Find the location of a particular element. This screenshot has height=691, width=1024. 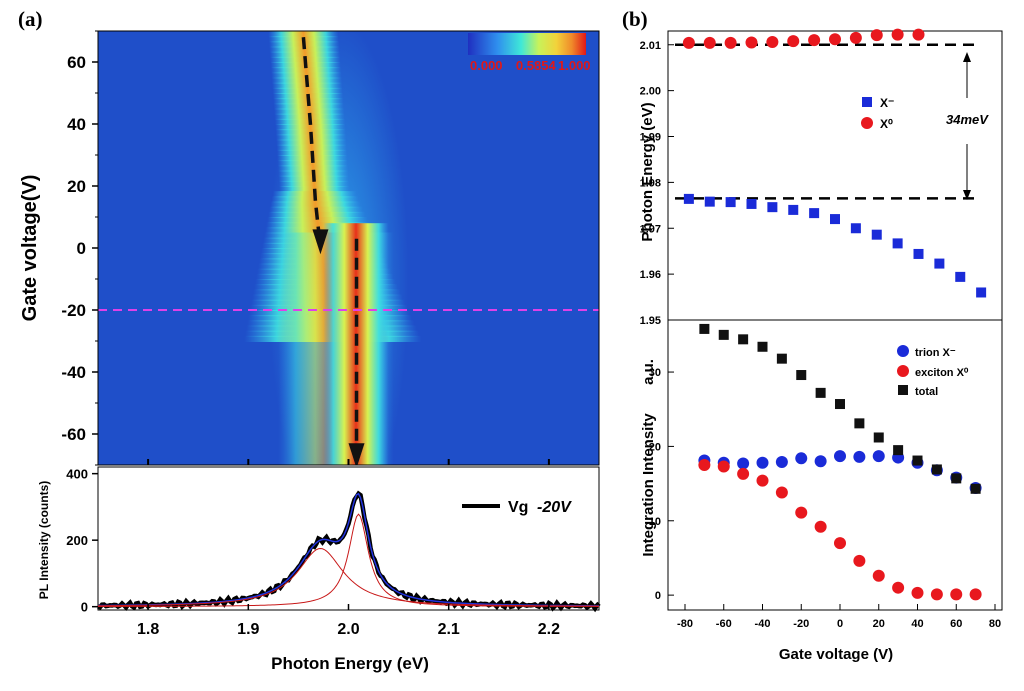

pe-legend-label-0: X⁻ is located at coordinates (887, 103).